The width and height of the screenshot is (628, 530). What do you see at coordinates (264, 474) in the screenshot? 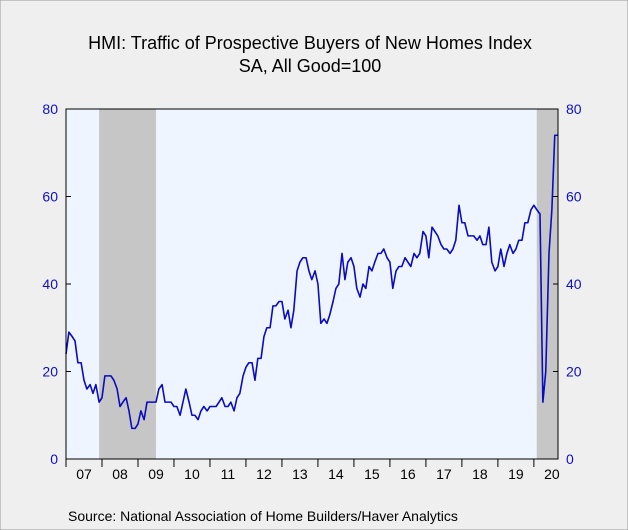
I see `x-tick-label-12: 12` at bounding box center [264, 474].